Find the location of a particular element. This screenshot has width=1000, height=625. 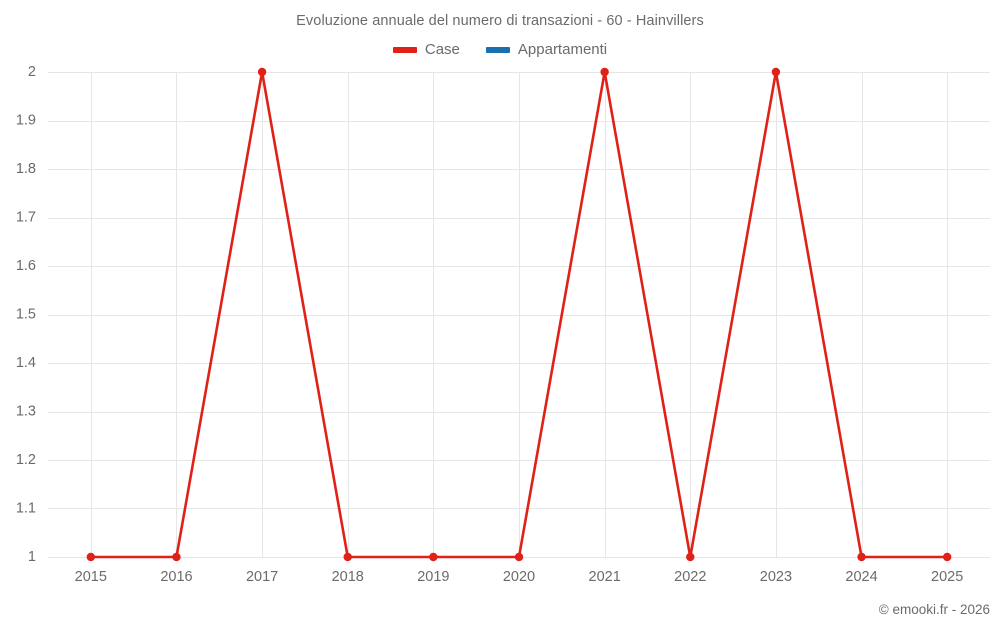

x-tick-label: 2019 is located at coordinates (433, 577).